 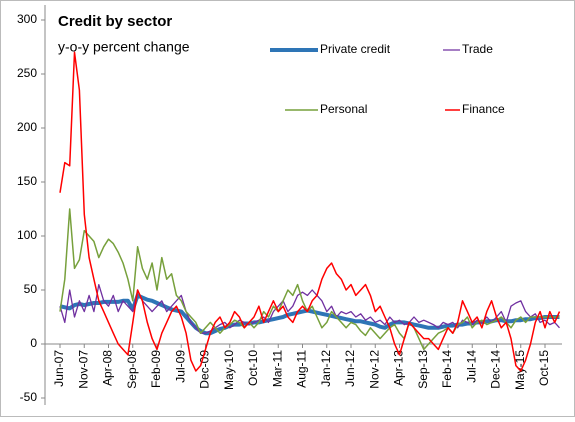 What do you see at coordinates (350, 368) in the screenshot?
I see `x-tick-label: Jun-12` at bounding box center [350, 368].